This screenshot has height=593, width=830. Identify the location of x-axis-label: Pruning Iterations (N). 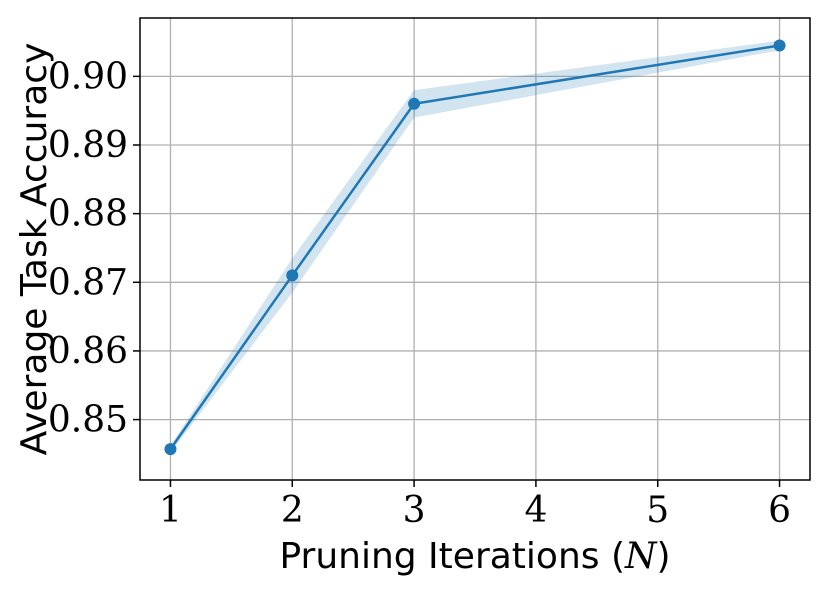
(474, 556).